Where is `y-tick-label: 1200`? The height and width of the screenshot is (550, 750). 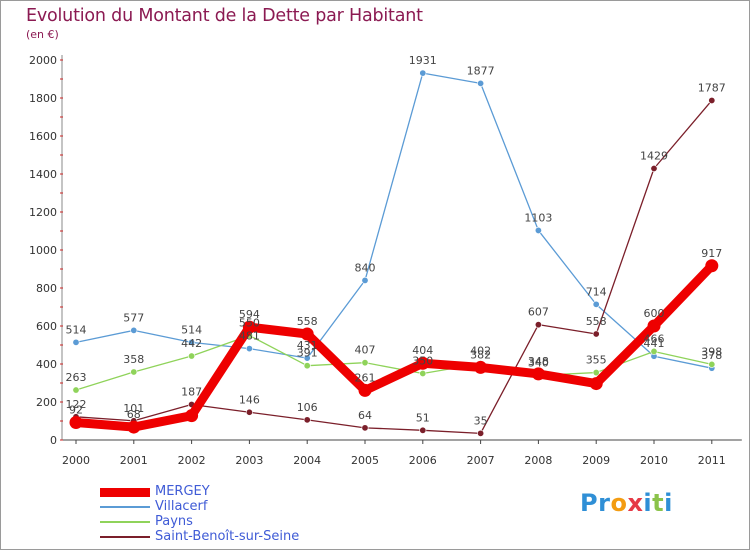
y-tick-label: 1200 is located at coordinates (43, 212).